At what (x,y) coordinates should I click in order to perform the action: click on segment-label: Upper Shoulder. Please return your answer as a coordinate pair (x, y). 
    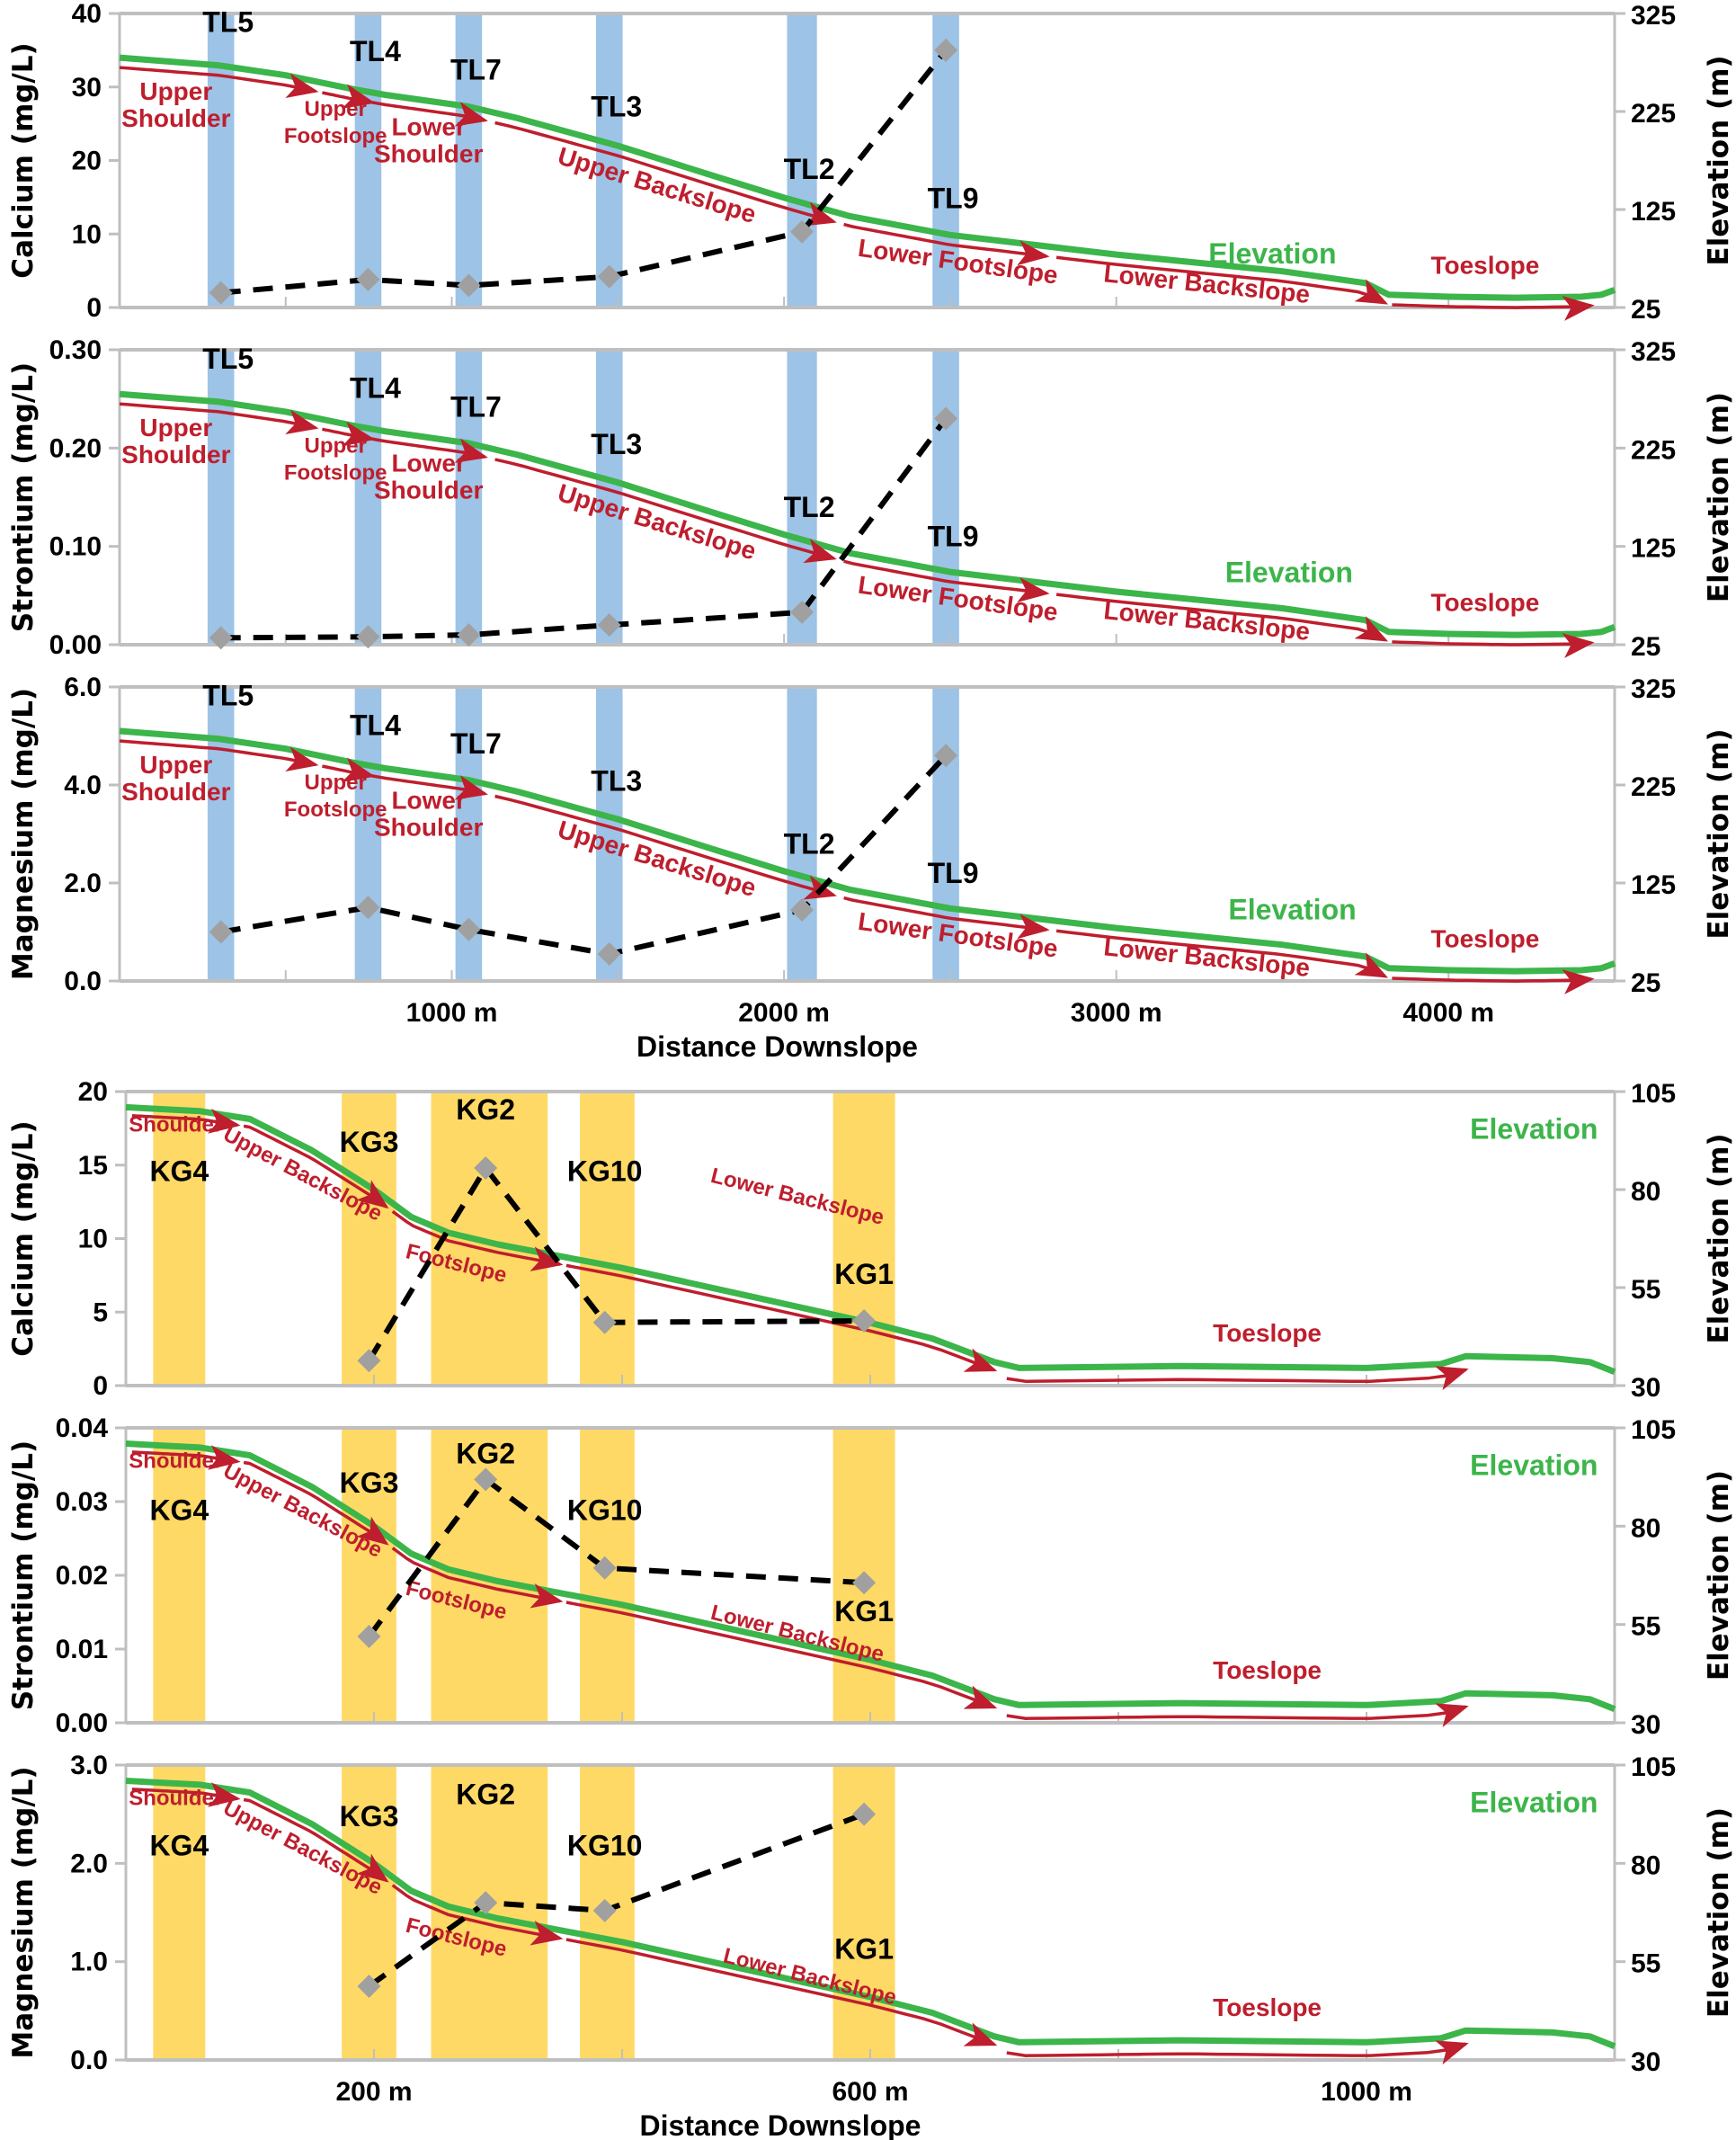
    Looking at the image, I should click on (175, 441).